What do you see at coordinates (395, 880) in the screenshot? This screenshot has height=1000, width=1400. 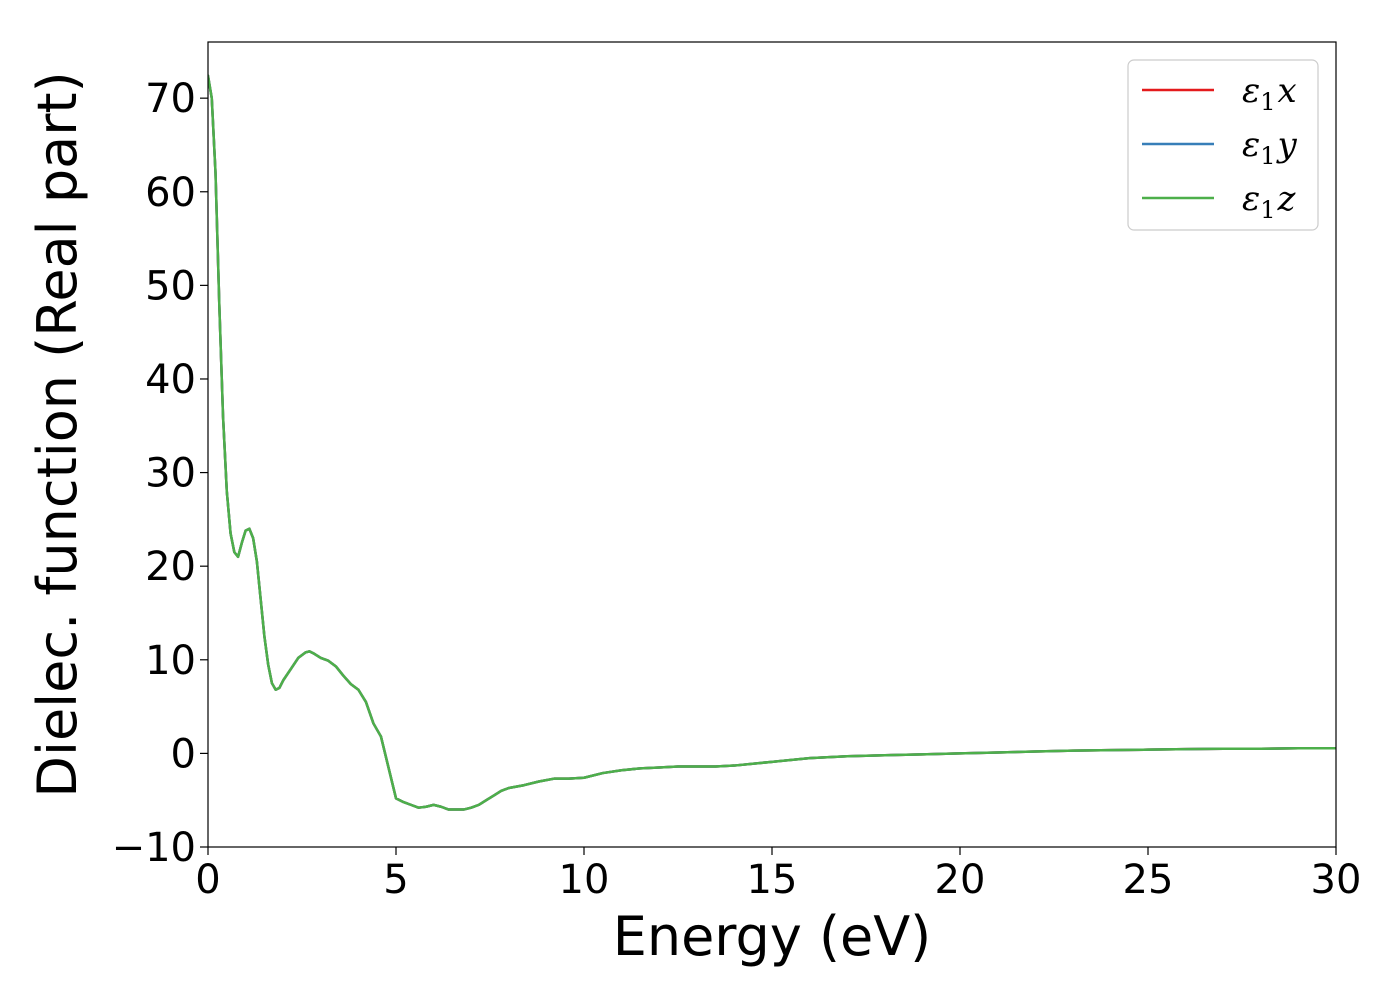 I see `x-tick-label: 5` at bounding box center [395, 880].